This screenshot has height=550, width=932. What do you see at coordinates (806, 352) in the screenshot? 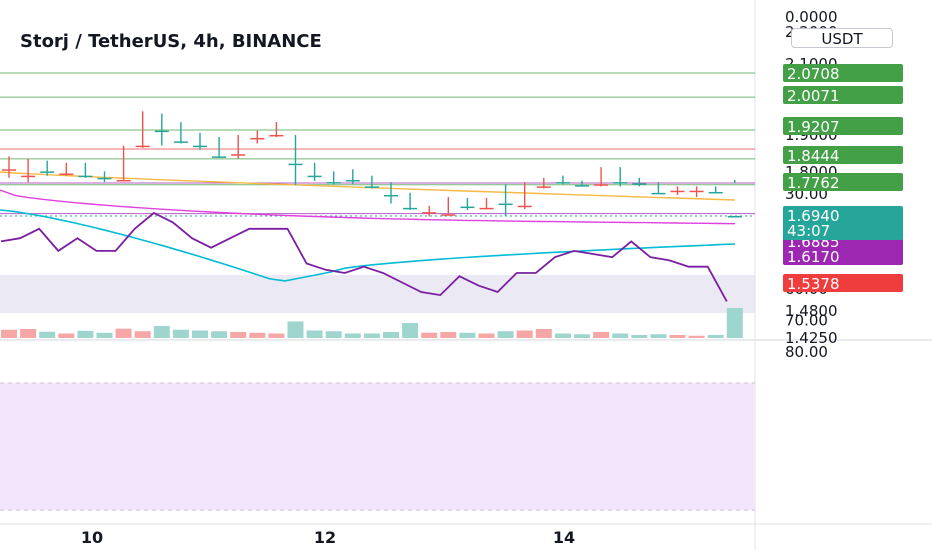
I see `rsi-tick-label: 80.00` at bounding box center [806, 352].